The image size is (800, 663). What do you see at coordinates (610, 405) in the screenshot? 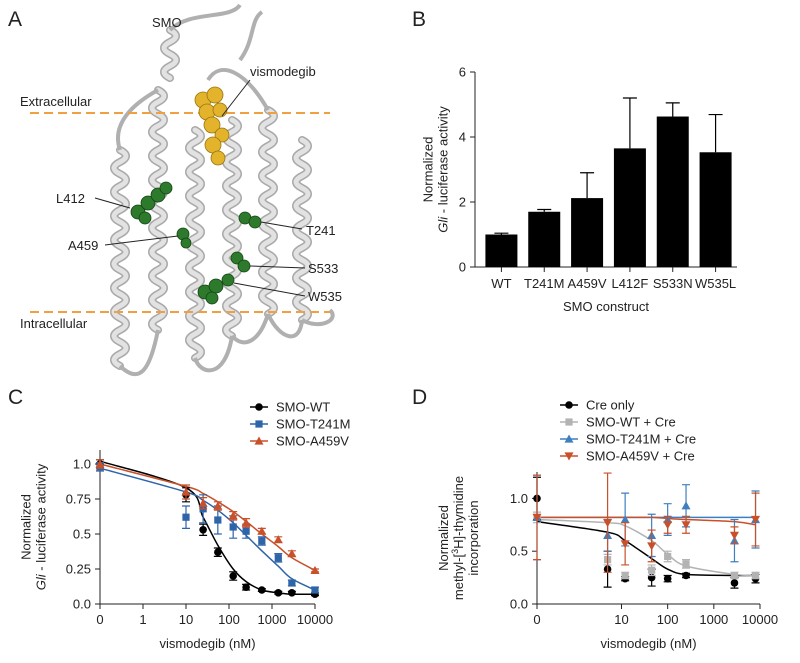
I see `legend-label: Cre only` at bounding box center [610, 405].